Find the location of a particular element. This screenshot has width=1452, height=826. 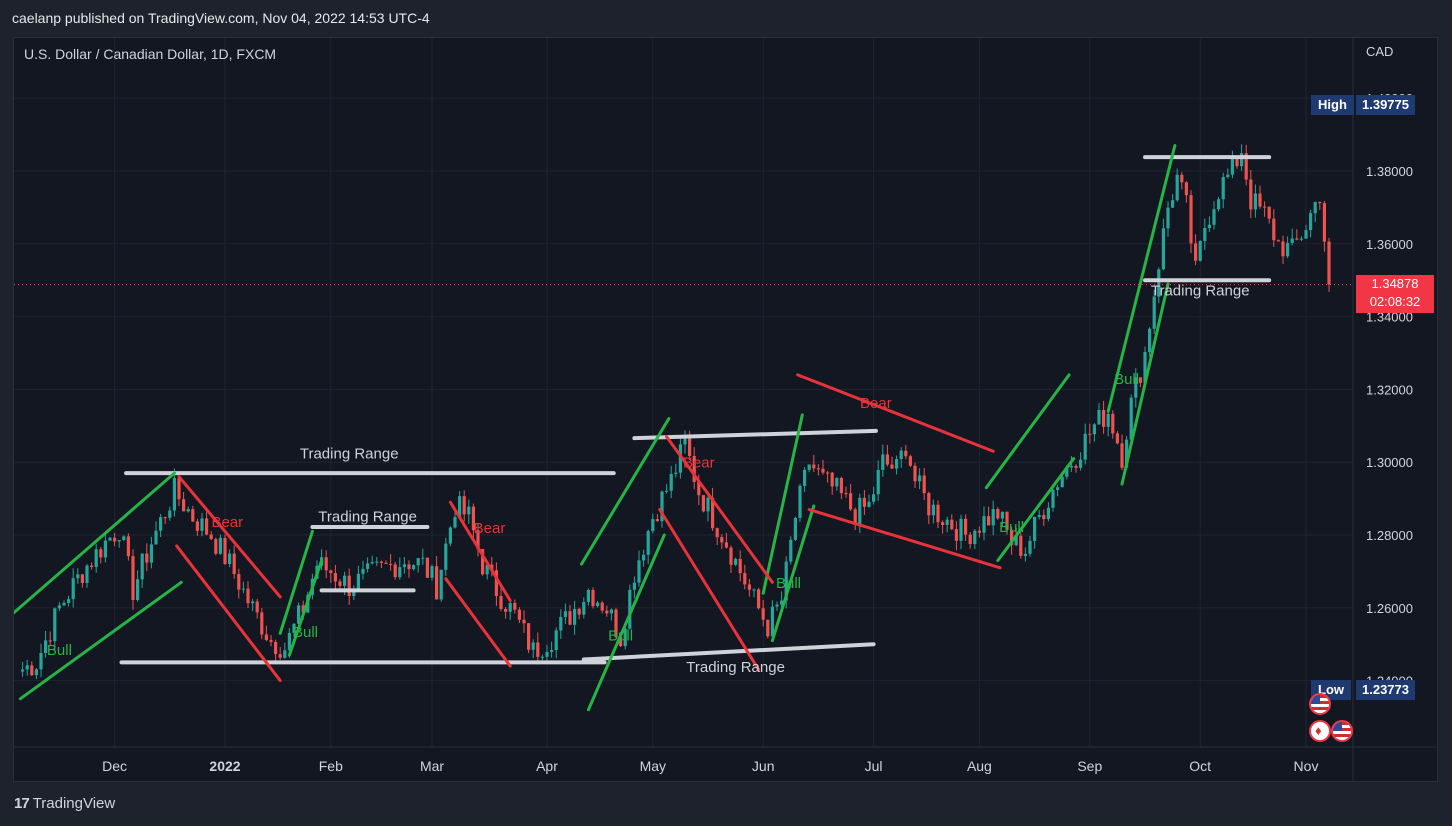

canada-flag-icon is located at coordinates (1320, 731).